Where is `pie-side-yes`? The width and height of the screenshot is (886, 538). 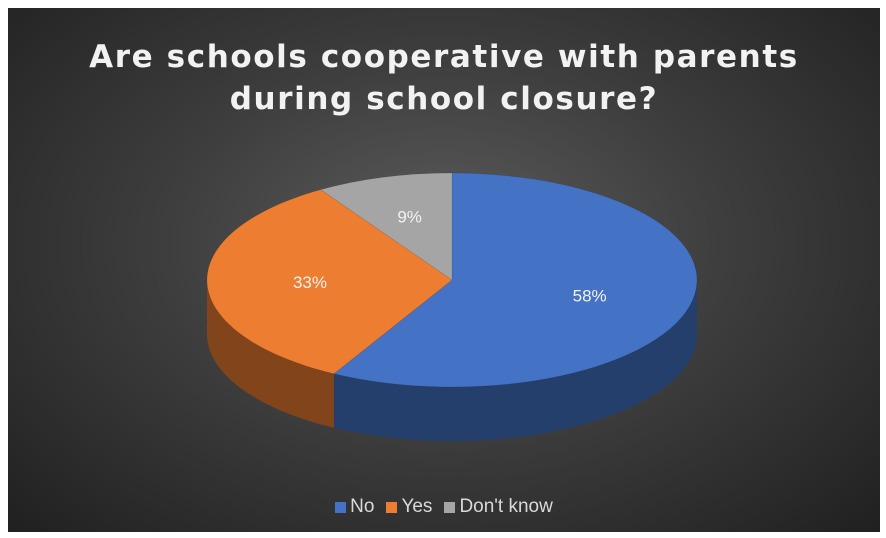
pie-side-yes is located at coordinates (270, 354).